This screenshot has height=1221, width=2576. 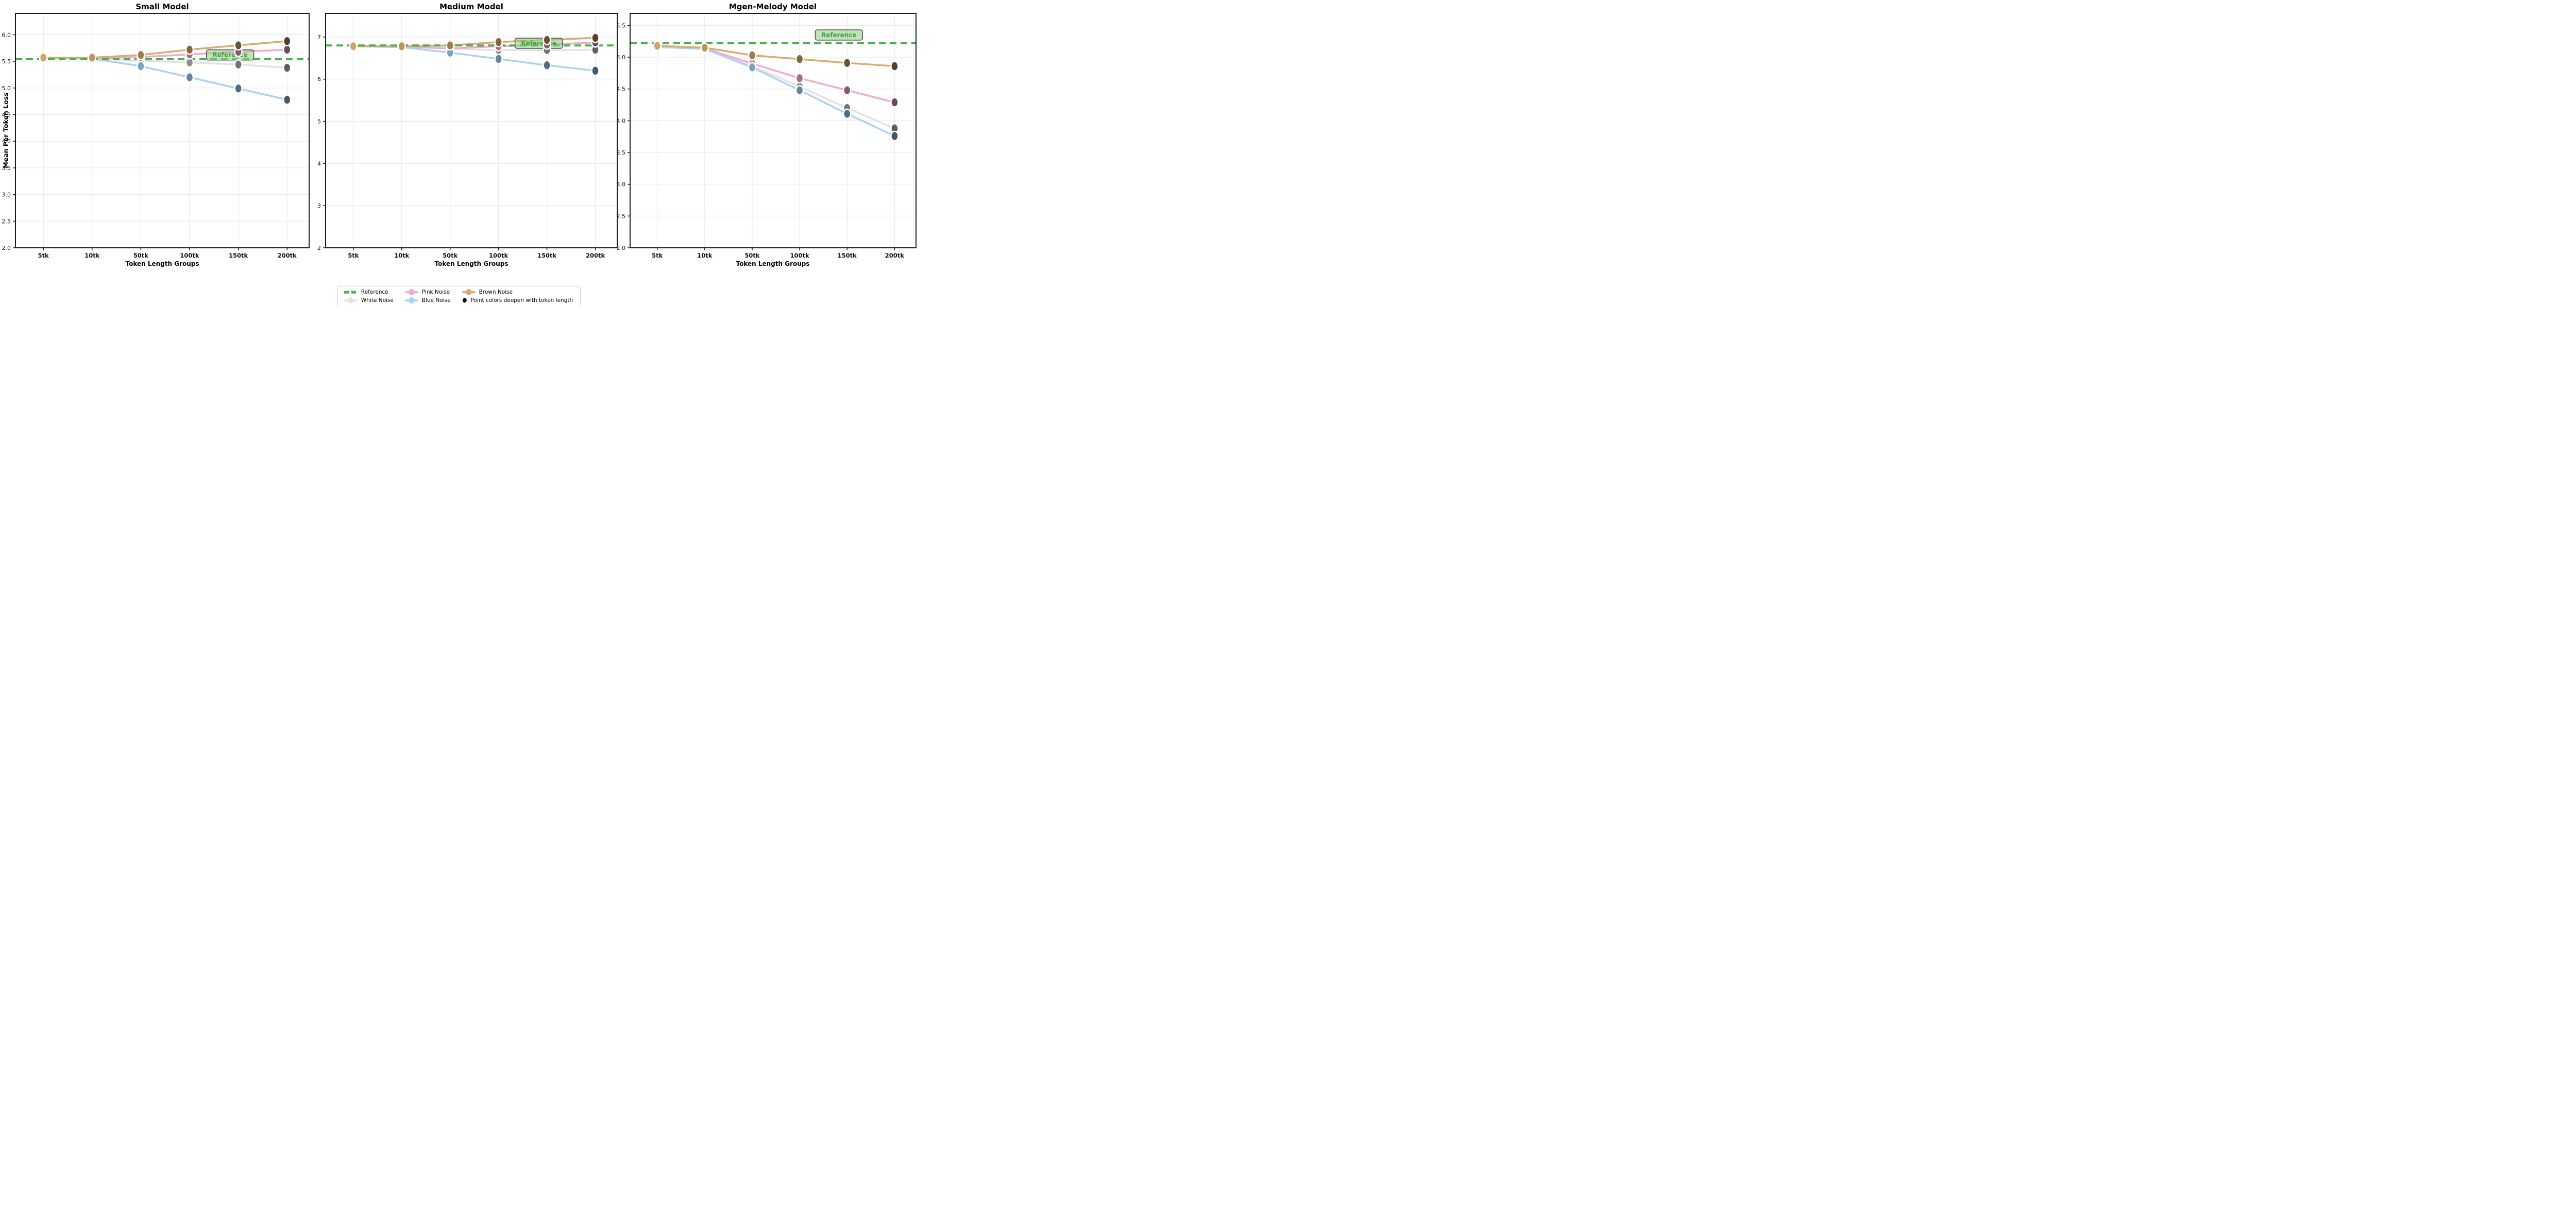 I want to click on plot-title-small: Small Model, so click(x=162, y=6).